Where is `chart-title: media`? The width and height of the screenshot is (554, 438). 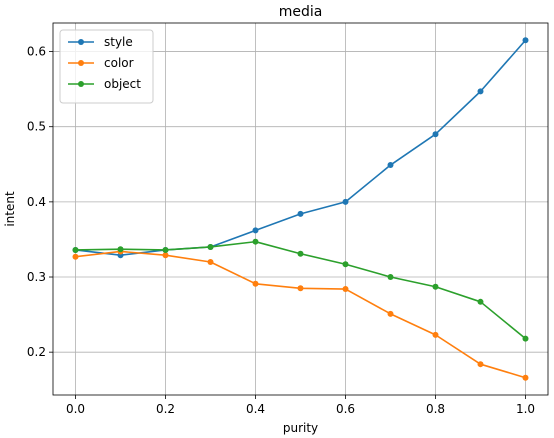
chart-title: media is located at coordinates (301, 12).